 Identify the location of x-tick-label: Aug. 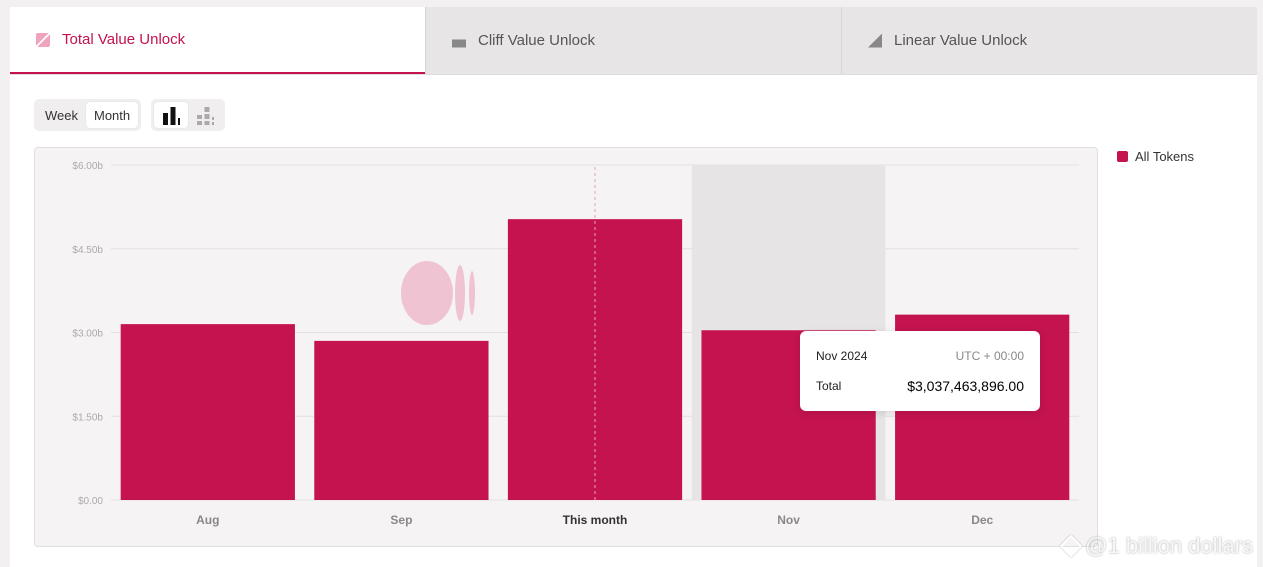
(207, 520).